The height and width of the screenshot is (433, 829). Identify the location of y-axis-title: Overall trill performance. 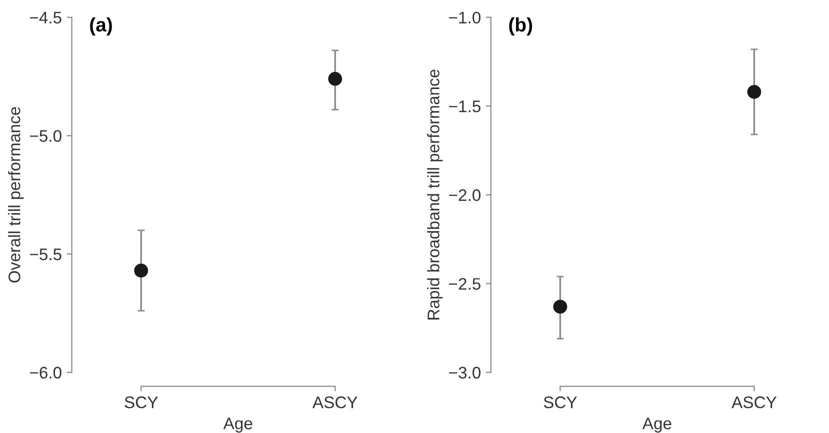
(16, 195).